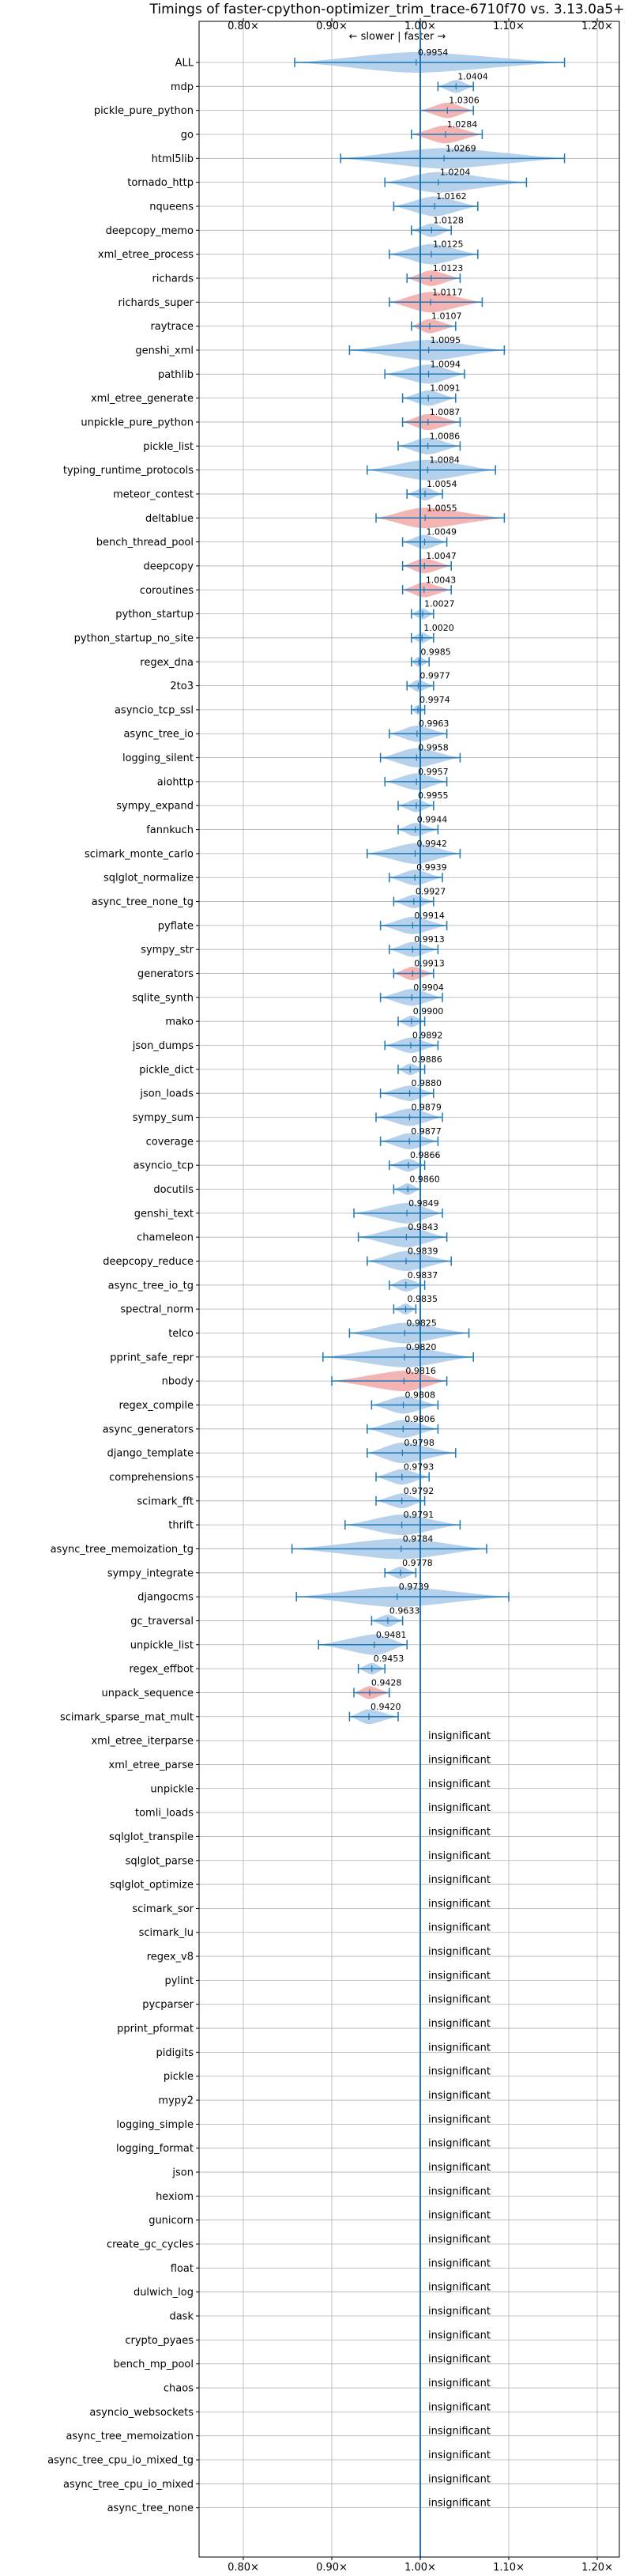  What do you see at coordinates (184, 64) in the screenshot?
I see `benchmark-label: ALL` at bounding box center [184, 64].